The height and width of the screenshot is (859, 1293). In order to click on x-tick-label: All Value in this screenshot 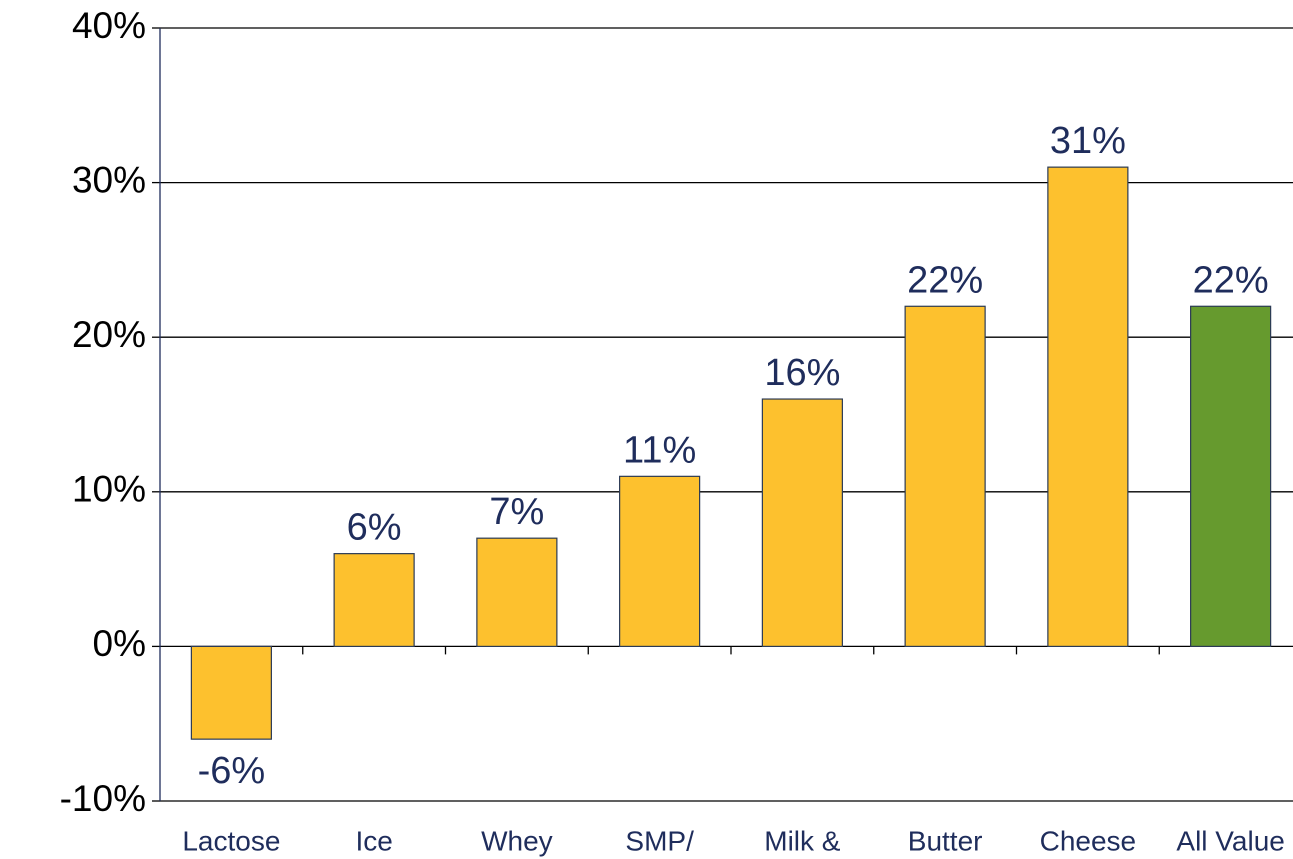, I will do `click(1230, 840)`.